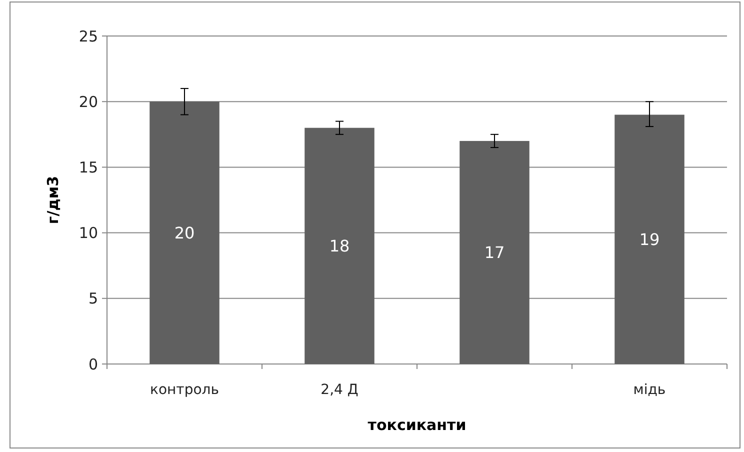 This screenshot has height=452, width=744. I want to click on y-tick-label: 10, so click(88, 233).